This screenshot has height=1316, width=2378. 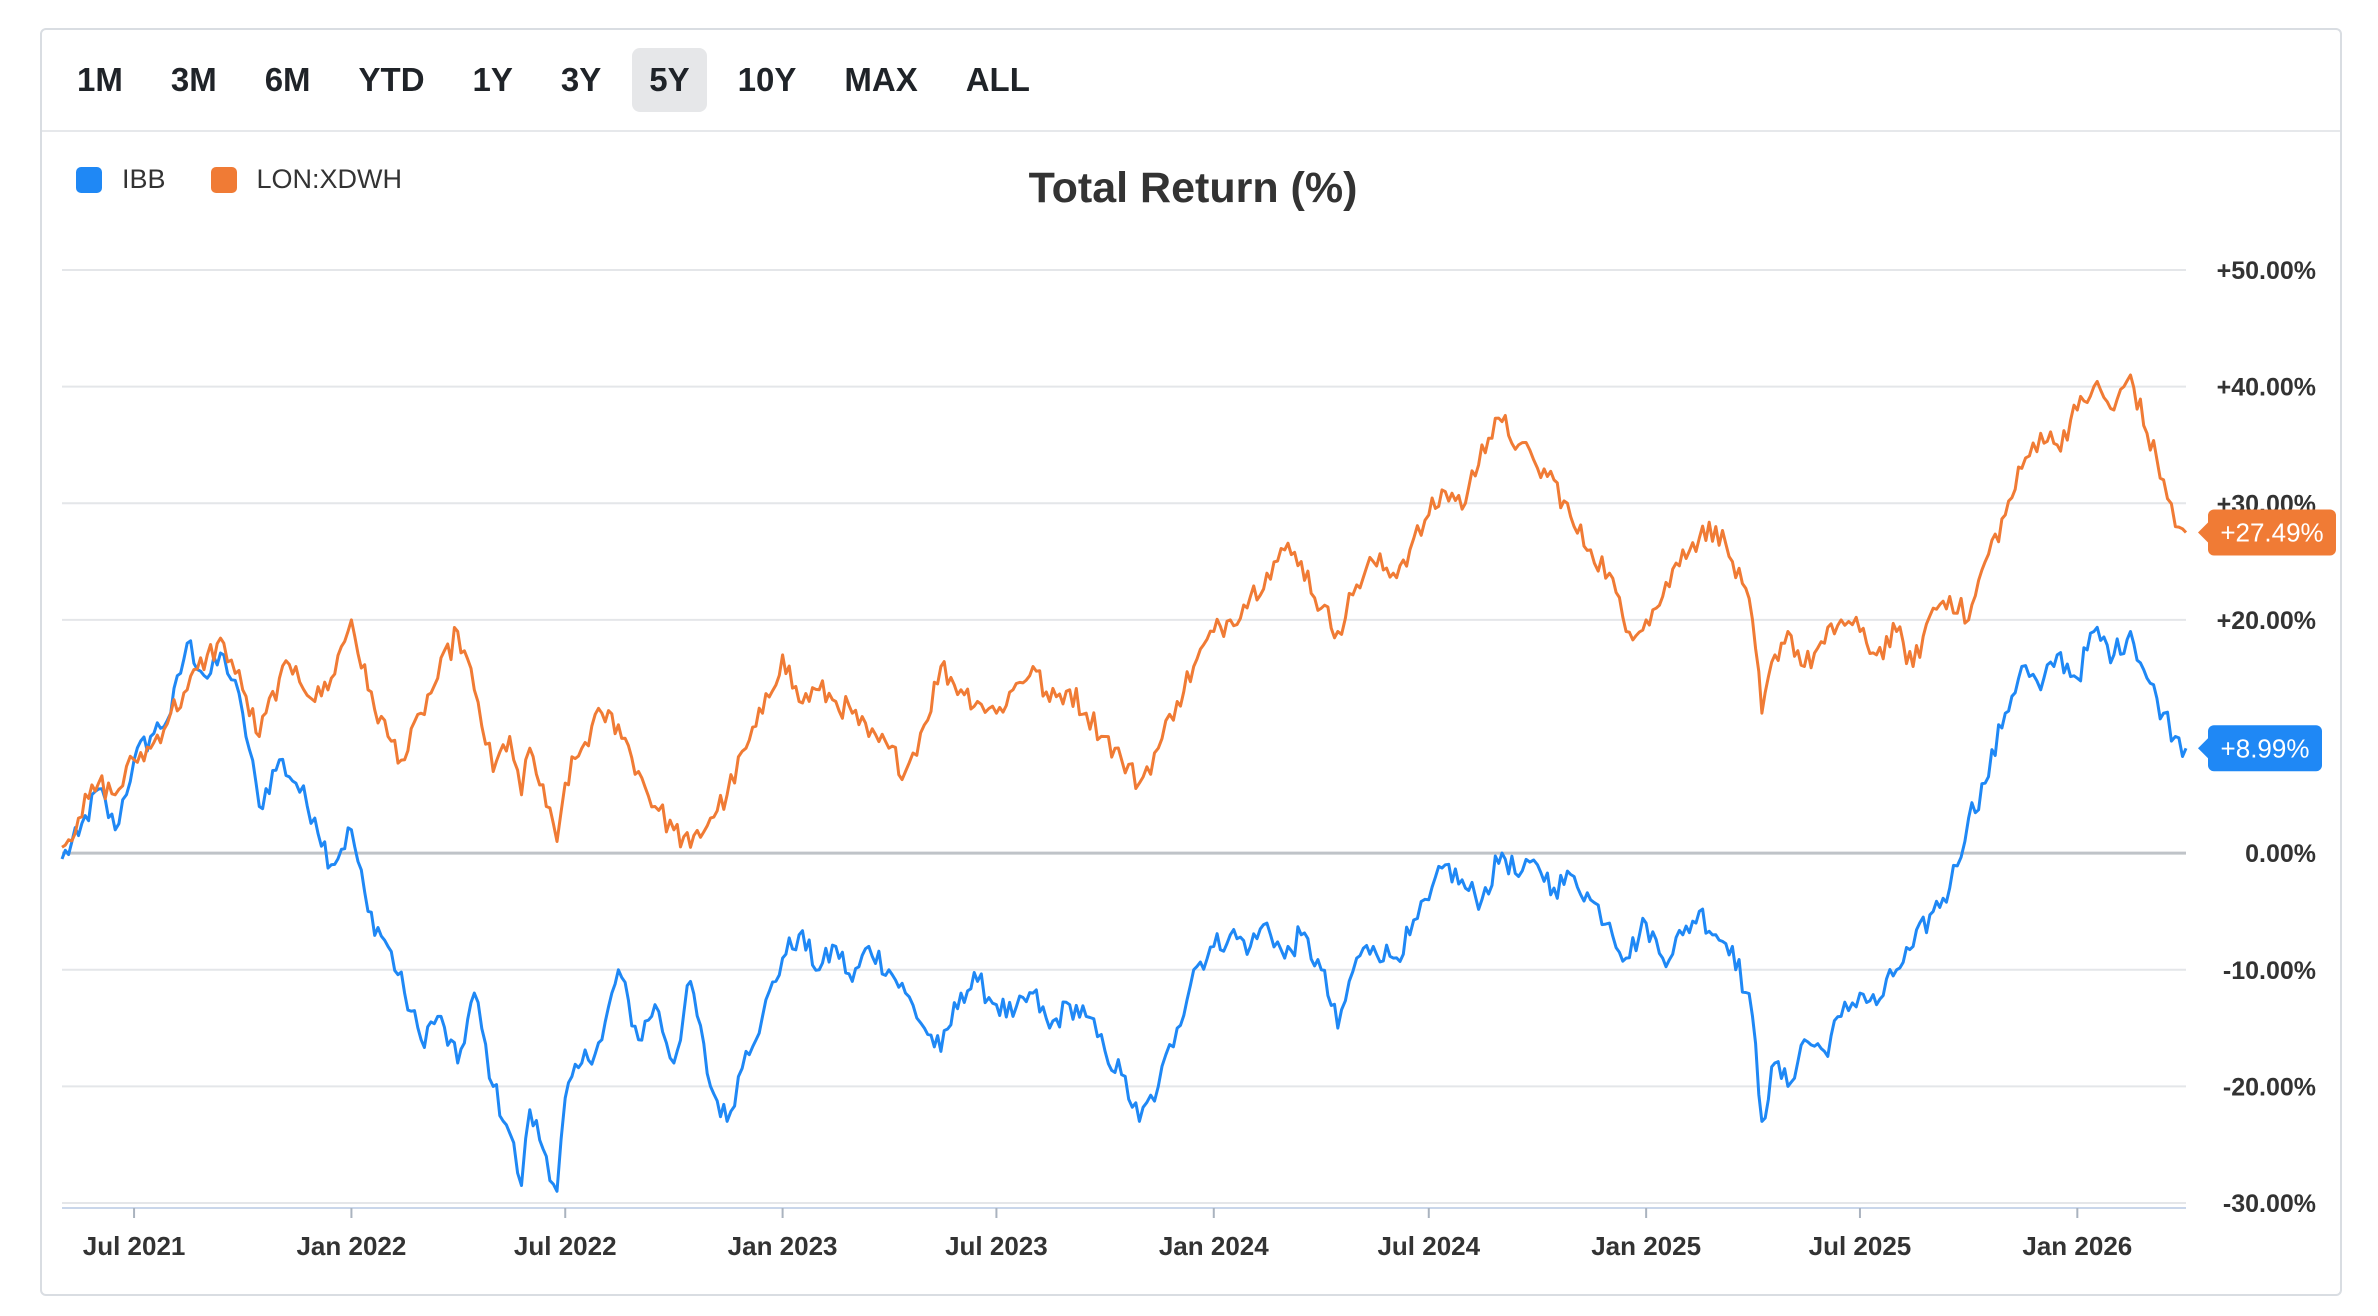 I want to click on legend-label-ibb: IBB, so click(x=144, y=179).